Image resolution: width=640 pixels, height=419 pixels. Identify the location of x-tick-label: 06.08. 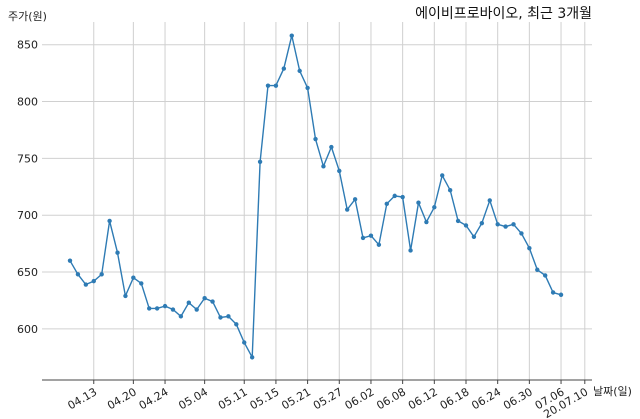
(391, 398).